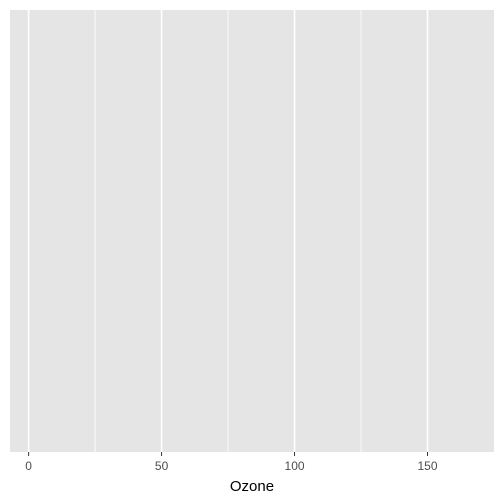 The image size is (504, 504). What do you see at coordinates (252, 486) in the screenshot?
I see `x-axis-title: Ozone` at bounding box center [252, 486].